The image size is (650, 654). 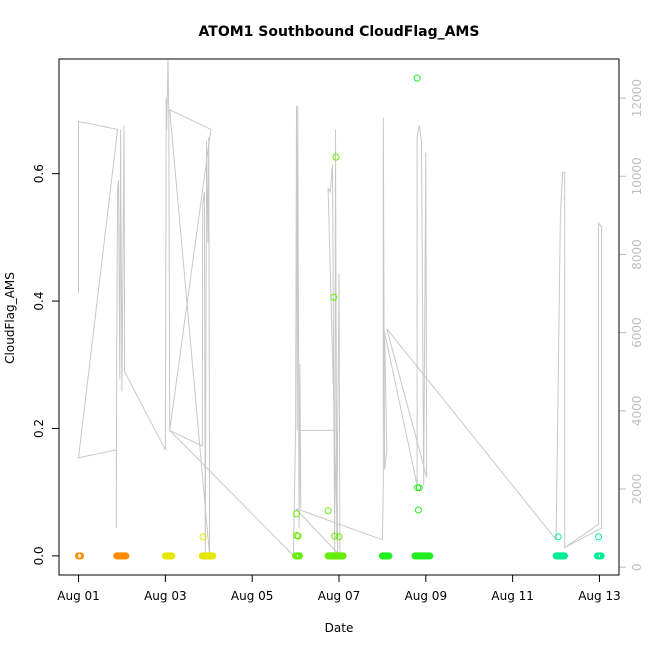 What do you see at coordinates (637, 176) in the screenshot?
I see `y2-tick-label: 10000` at bounding box center [637, 176].